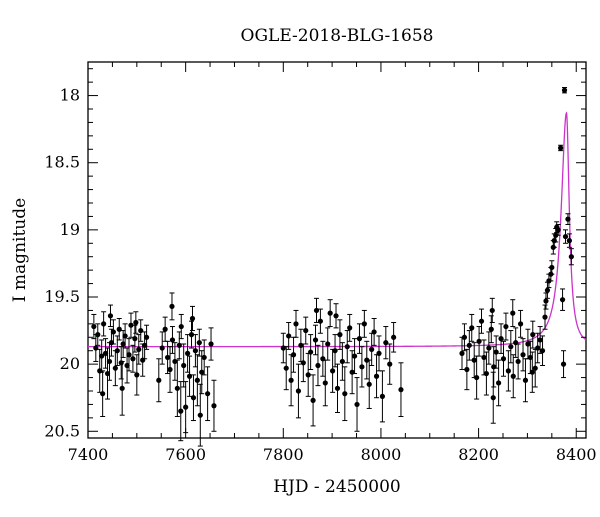 The image size is (600, 517). What do you see at coordinates (62, 296) in the screenshot?
I see `y-tick-label: 19.5` at bounding box center [62, 296].